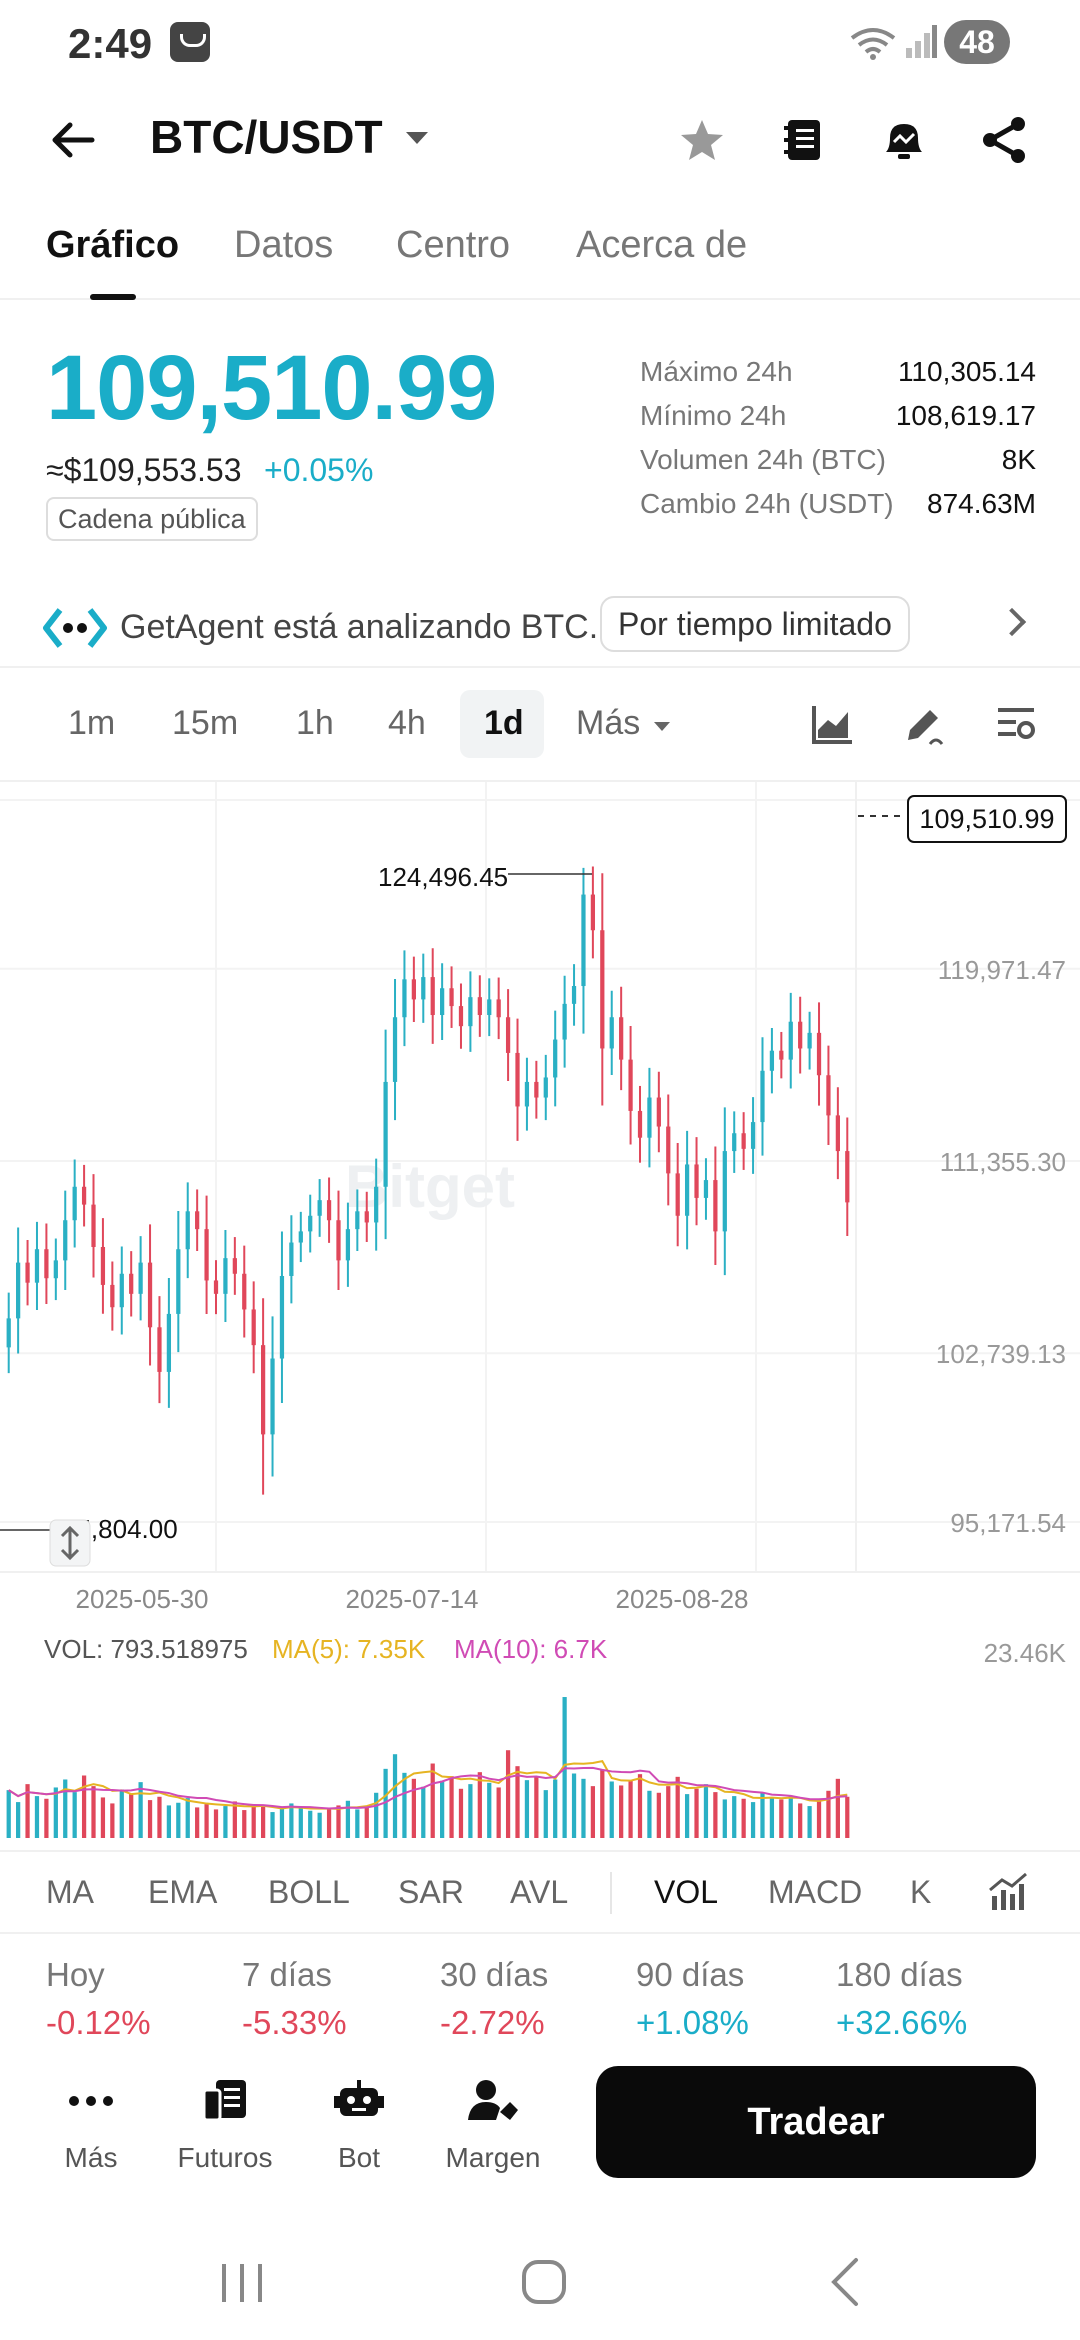 The height and width of the screenshot is (2340, 1080). What do you see at coordinates (902, 2022) in the screenshot?
I see `perf-value: +32.66%` at bounding box center [902, 2022].